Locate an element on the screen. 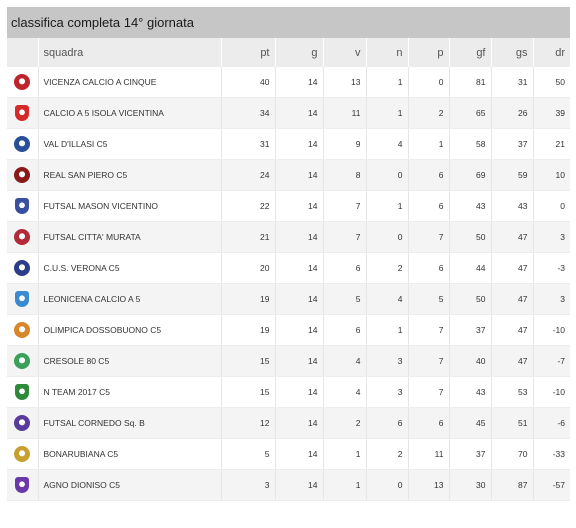 The width and height of the screenshot is (576, 528). team-draws: 4 is located at coordinates (387, 299).